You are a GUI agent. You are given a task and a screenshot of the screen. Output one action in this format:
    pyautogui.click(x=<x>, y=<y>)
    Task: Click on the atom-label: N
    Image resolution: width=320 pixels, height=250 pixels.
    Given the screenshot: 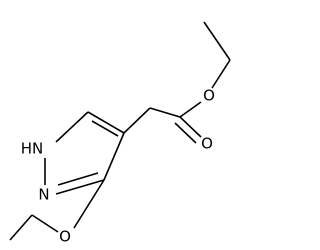 What is the action you would take?
    pyautogui.click(x=43, y=195)
    